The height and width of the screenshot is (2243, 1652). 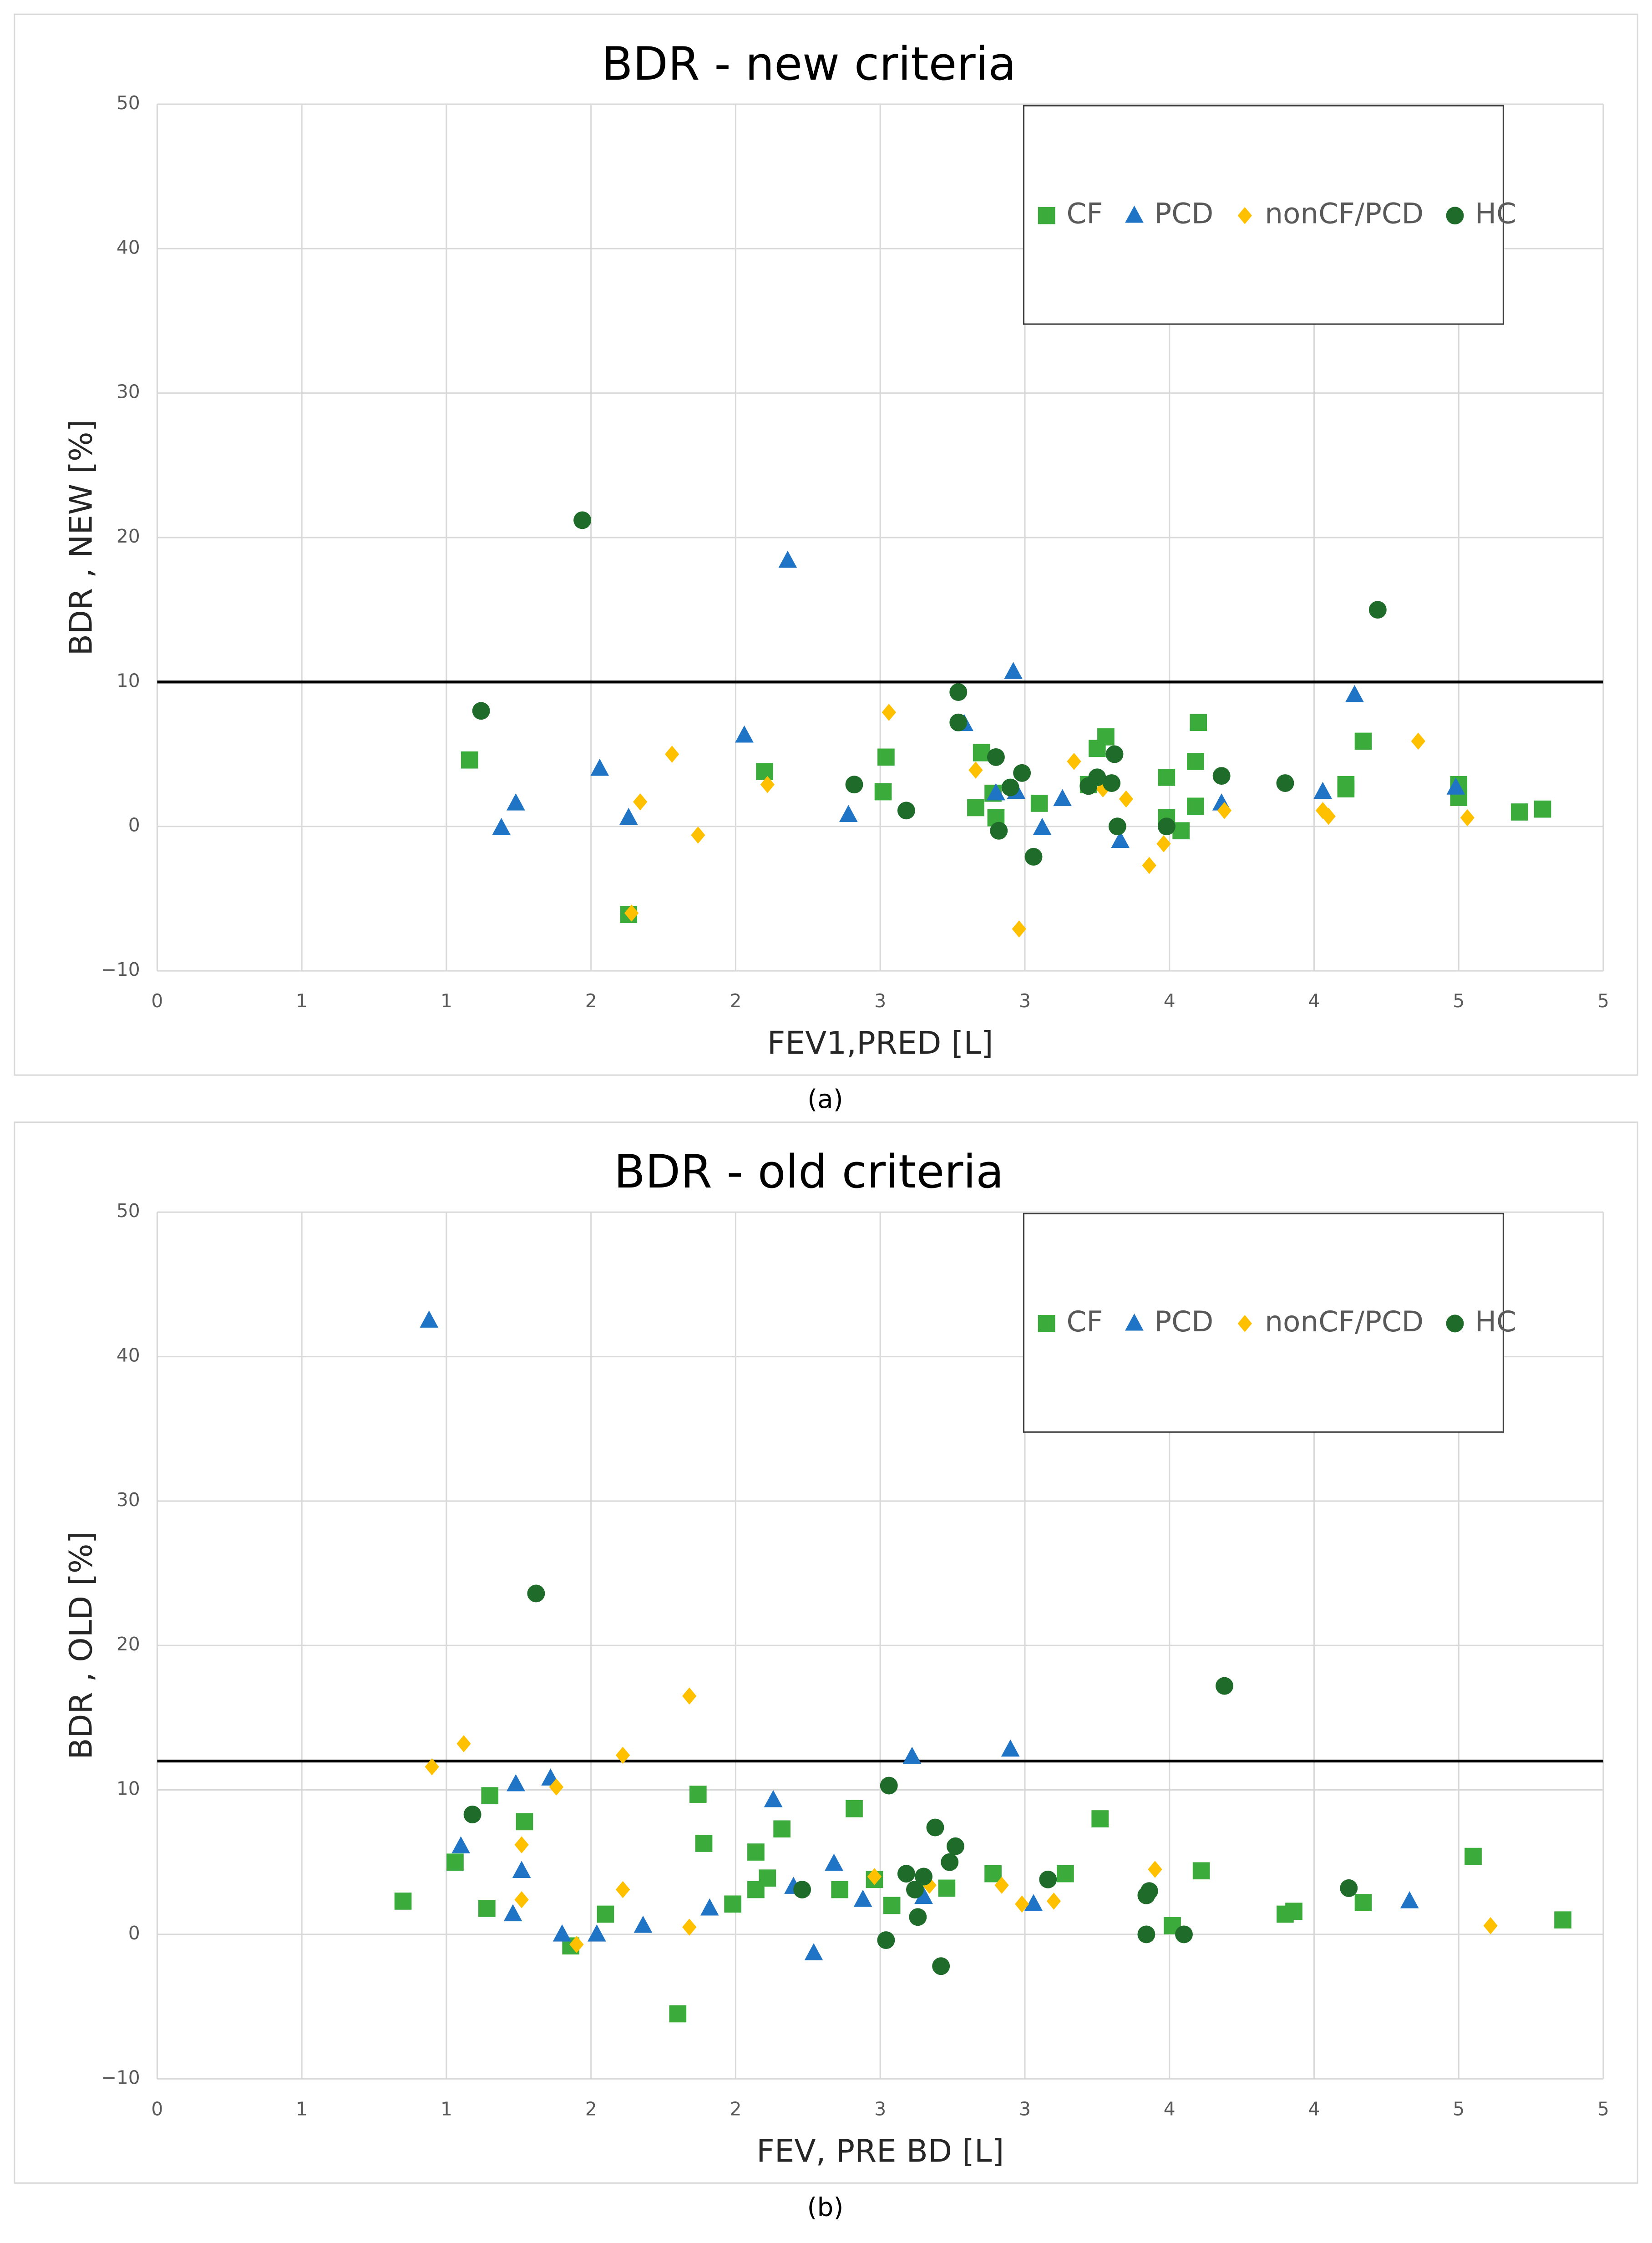 What do you see at coordinates (809, 1172) in the screenshot?
I see `chart-title: BDR - old criteria` at bounding box center [809, 1172].